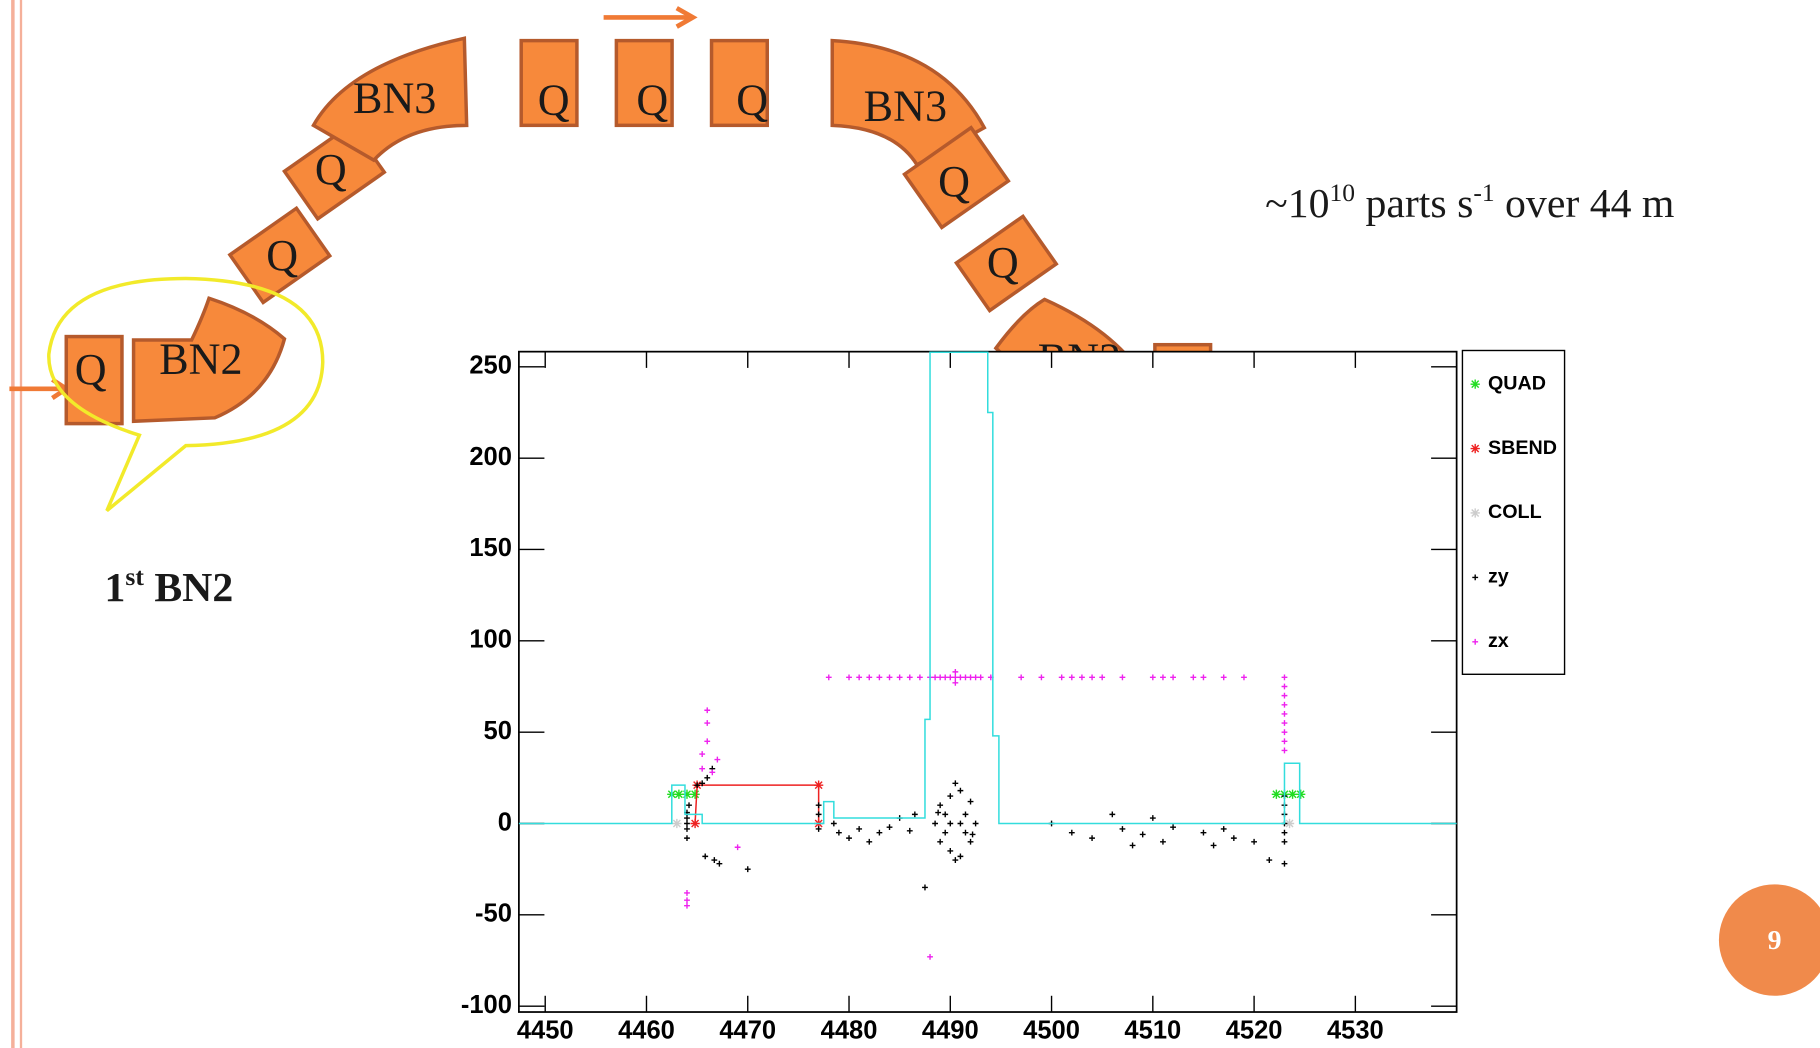  Describe the element at coordinates (490, 366) in the screenshot. I see `y-tick-label: 250` at that location.